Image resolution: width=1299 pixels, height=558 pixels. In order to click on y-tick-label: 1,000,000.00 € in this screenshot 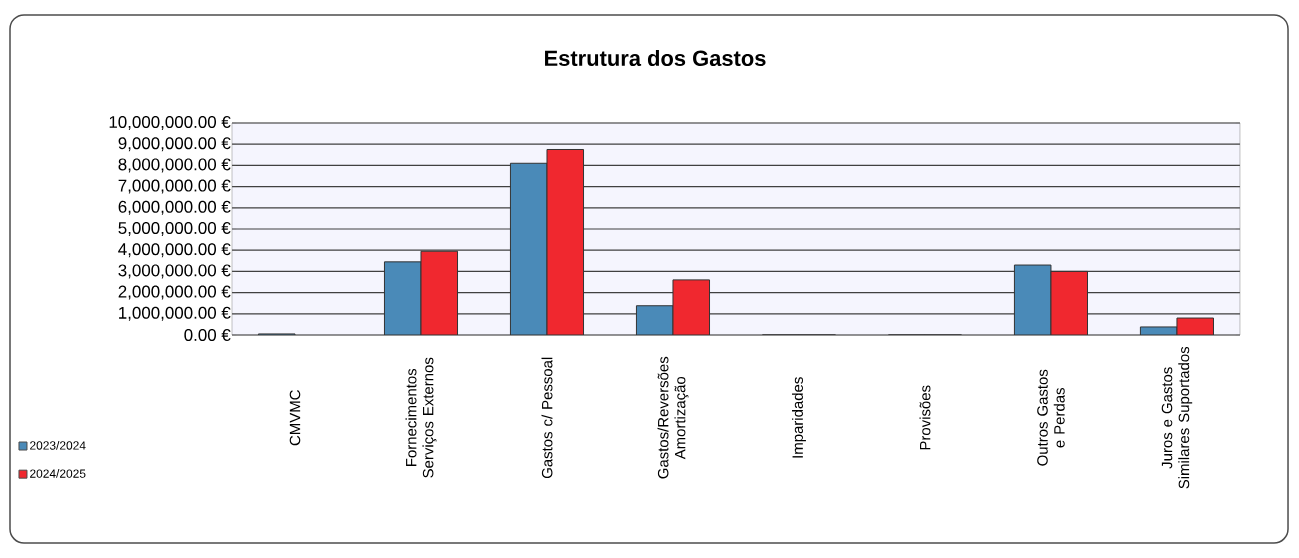, I will do `click(175, 313)`.